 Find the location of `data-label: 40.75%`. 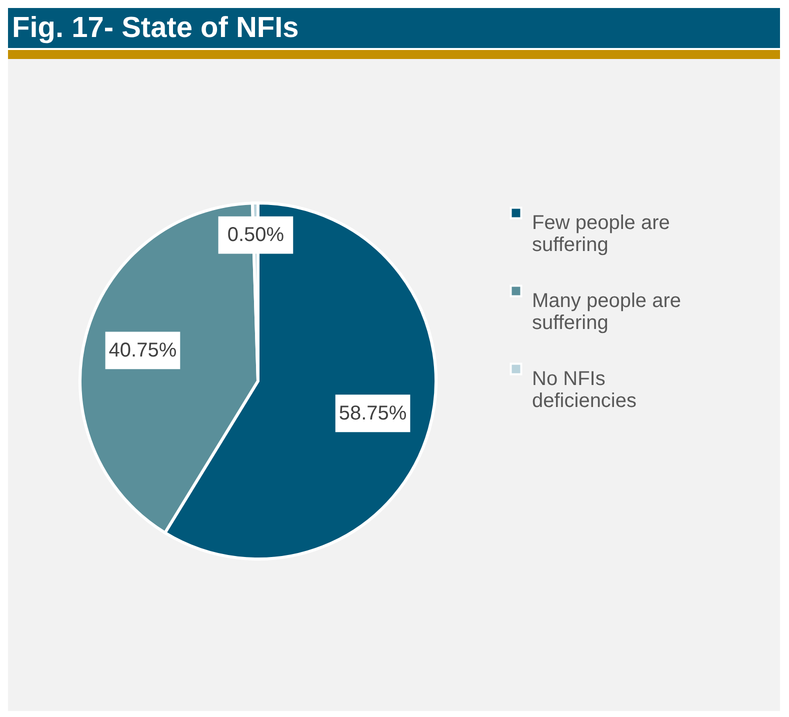

data-label: 40.75% is located at coordinates (142, 350).